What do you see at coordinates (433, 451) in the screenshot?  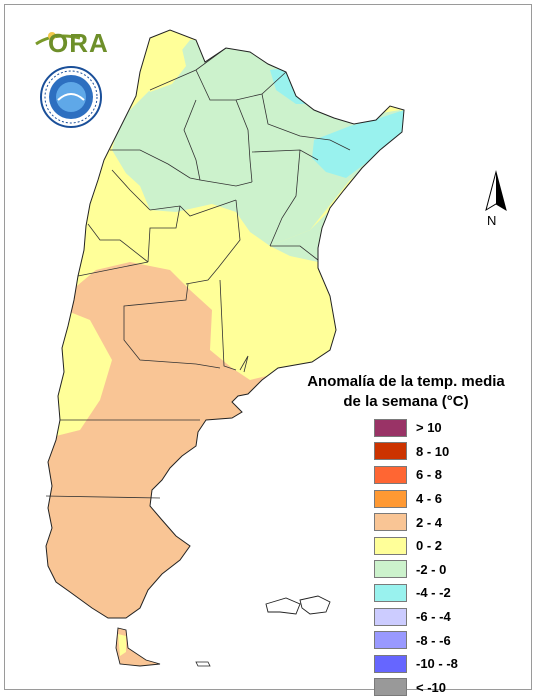 I see `legend-label: 8 - 10` at bounding box center [433, 451].